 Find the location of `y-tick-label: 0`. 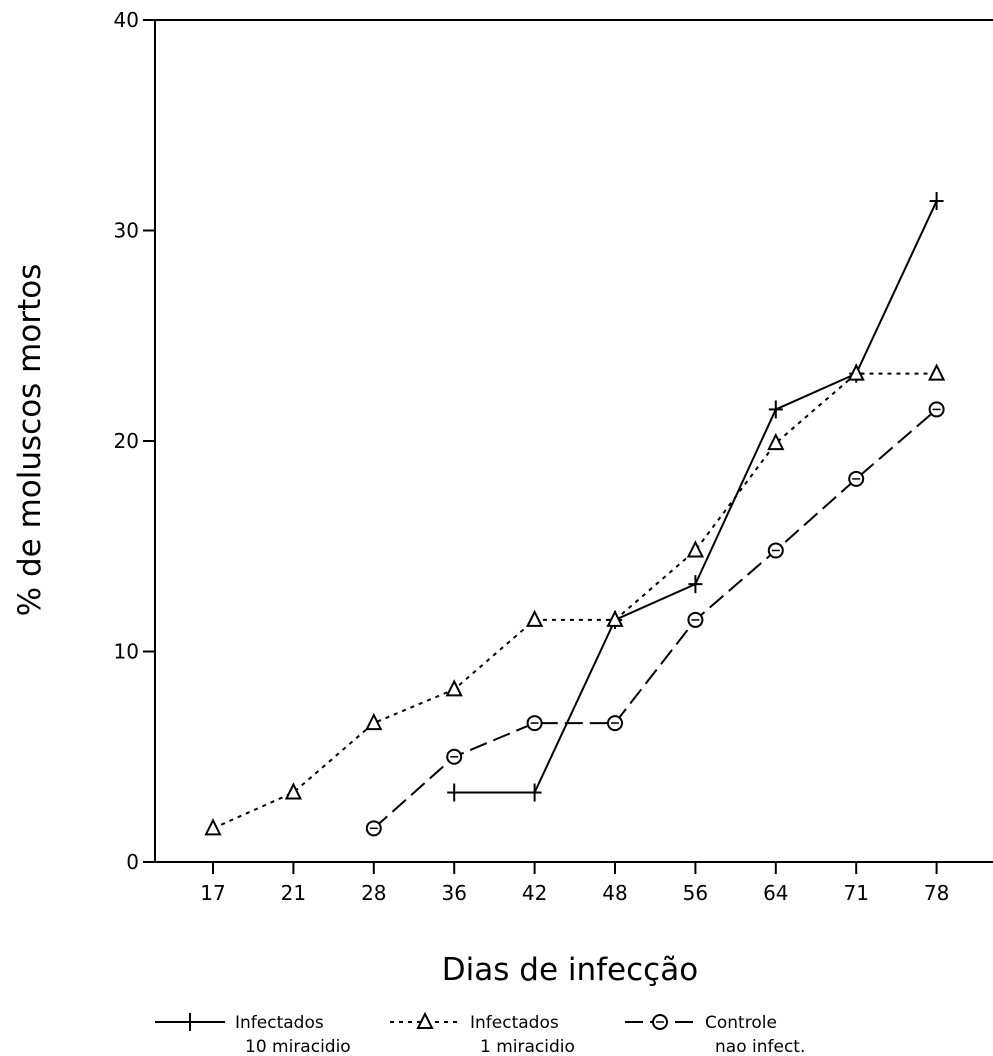

y-tick-label: 0 is located at coordinates (132, 862).